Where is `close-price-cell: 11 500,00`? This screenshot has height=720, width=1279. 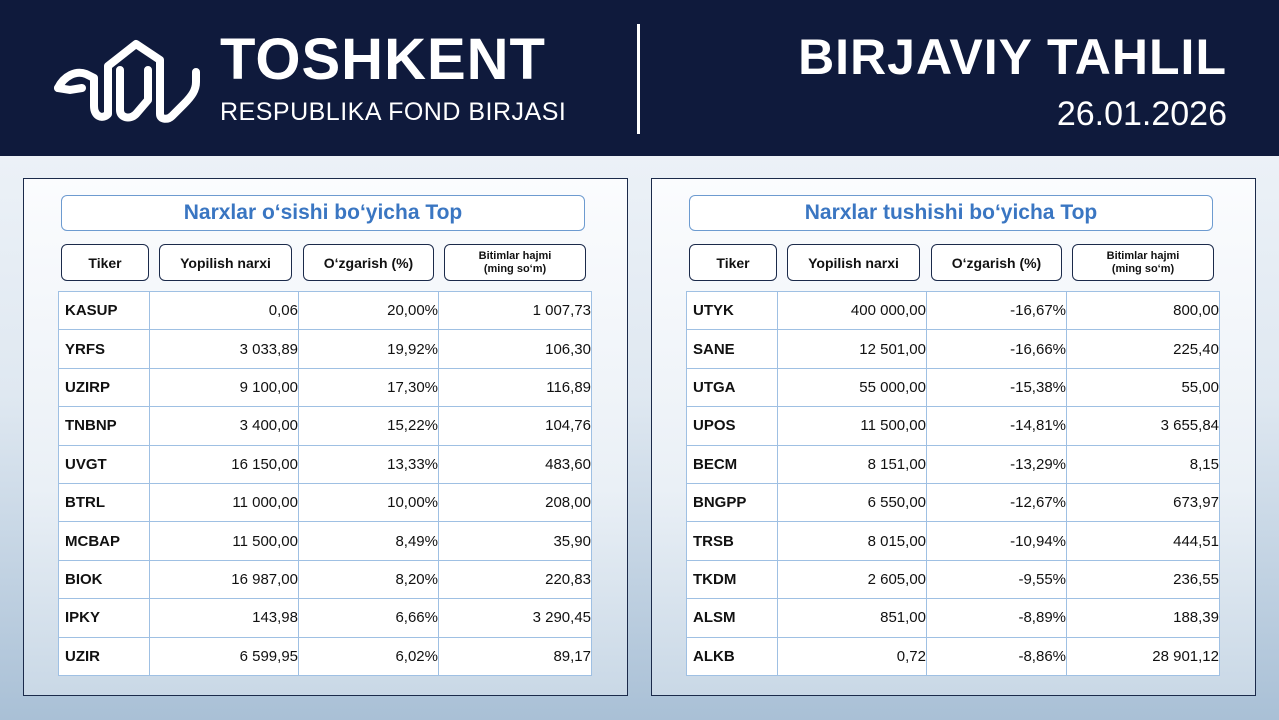
close-price-cell: 11 500,00 is located at coordinates (224, 541).